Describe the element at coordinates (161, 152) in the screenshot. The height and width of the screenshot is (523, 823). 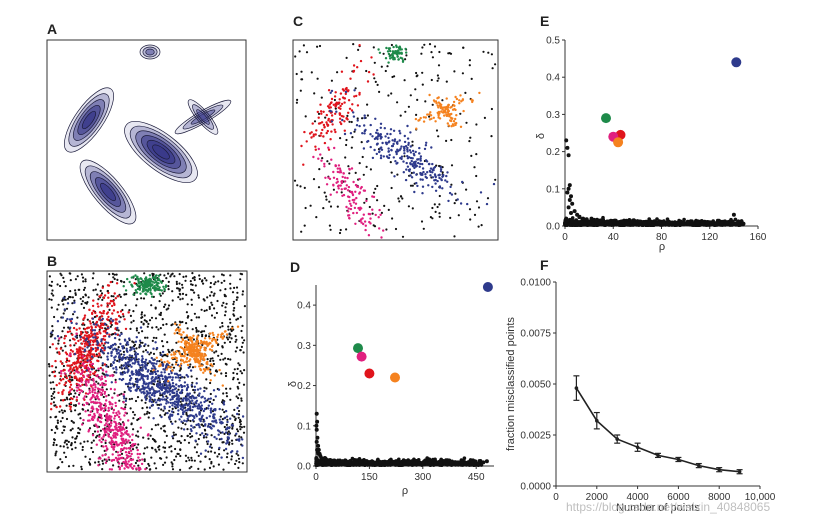
I see `contour-line` at that location.